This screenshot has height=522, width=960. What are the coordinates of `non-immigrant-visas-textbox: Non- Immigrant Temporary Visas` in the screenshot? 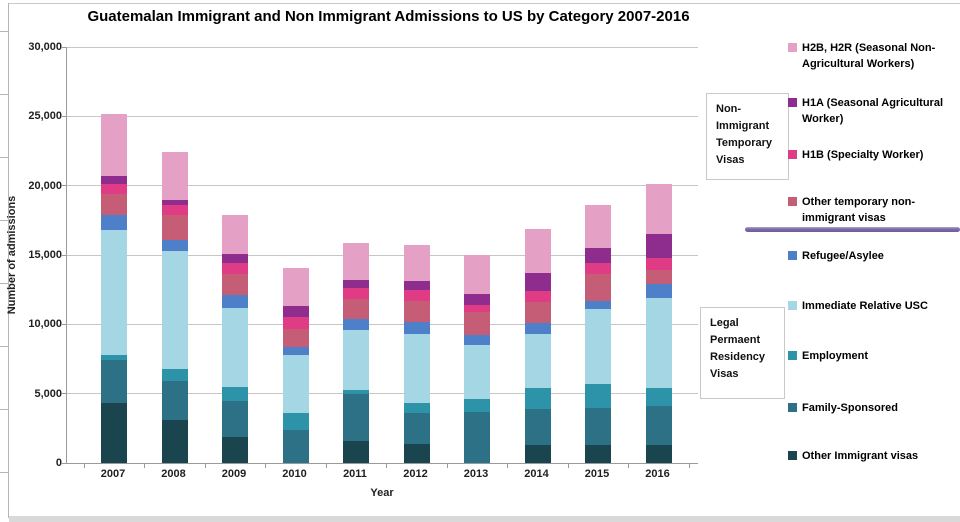 It's located at (747, 136).